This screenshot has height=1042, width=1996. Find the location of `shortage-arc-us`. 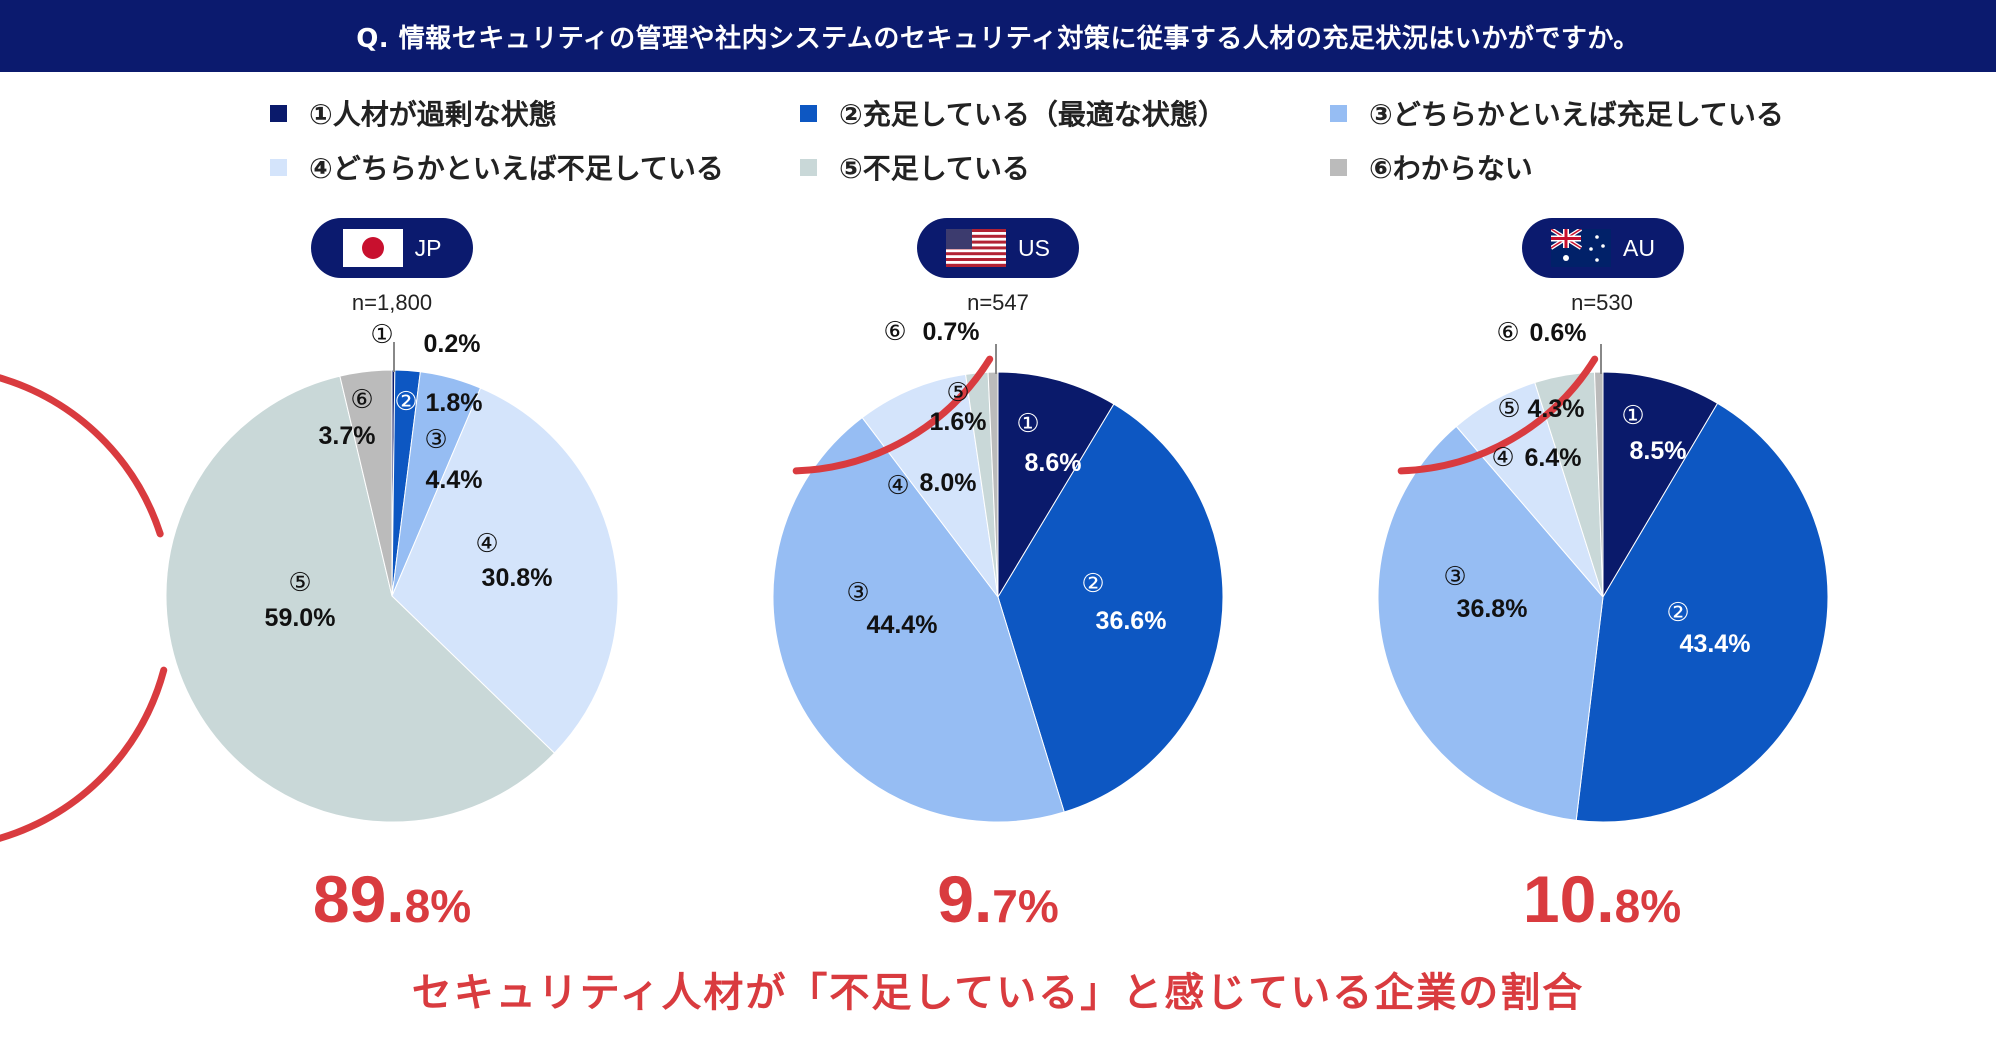

shortage-arc-us is located at coordinates (893, 415).